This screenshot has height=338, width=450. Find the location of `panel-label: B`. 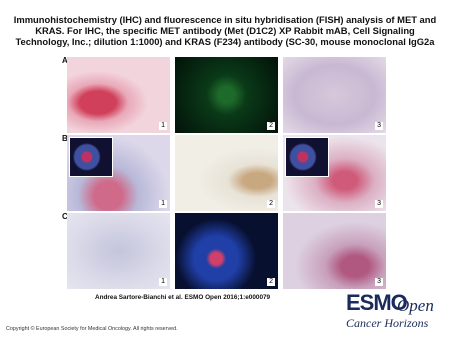

panel-label: B is located at coordinates (65, 138).